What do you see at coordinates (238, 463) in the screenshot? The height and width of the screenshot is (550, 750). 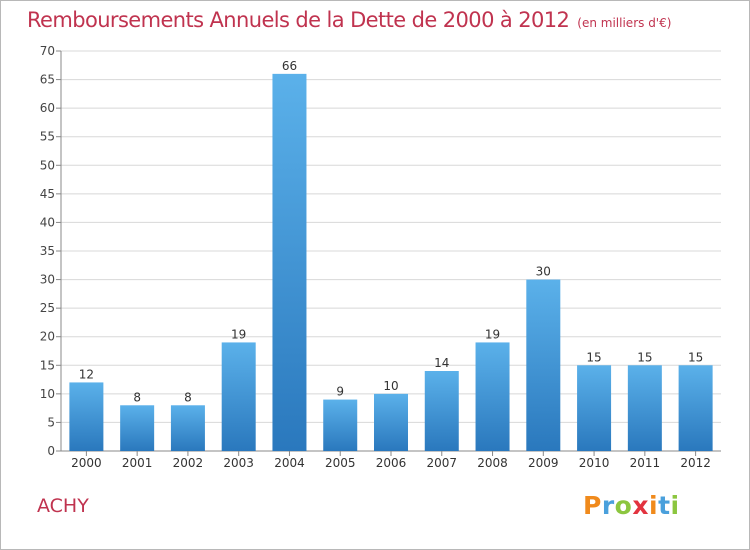 I see `x-tick-label: 2003` at bounding box center [238, 463].